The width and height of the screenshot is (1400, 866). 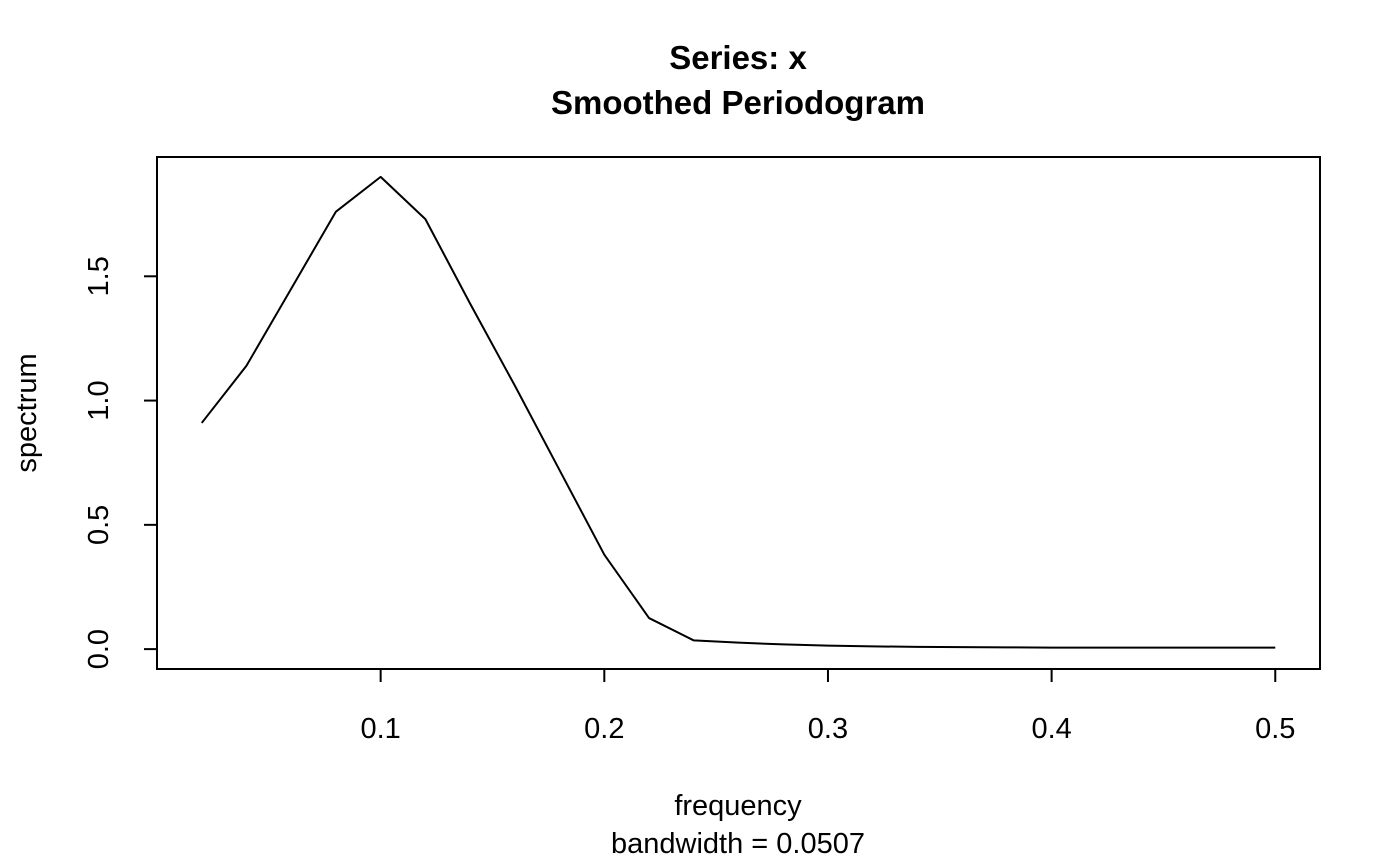 I want to click on y-tick-label: 0.5, so click(x=99, y=525).